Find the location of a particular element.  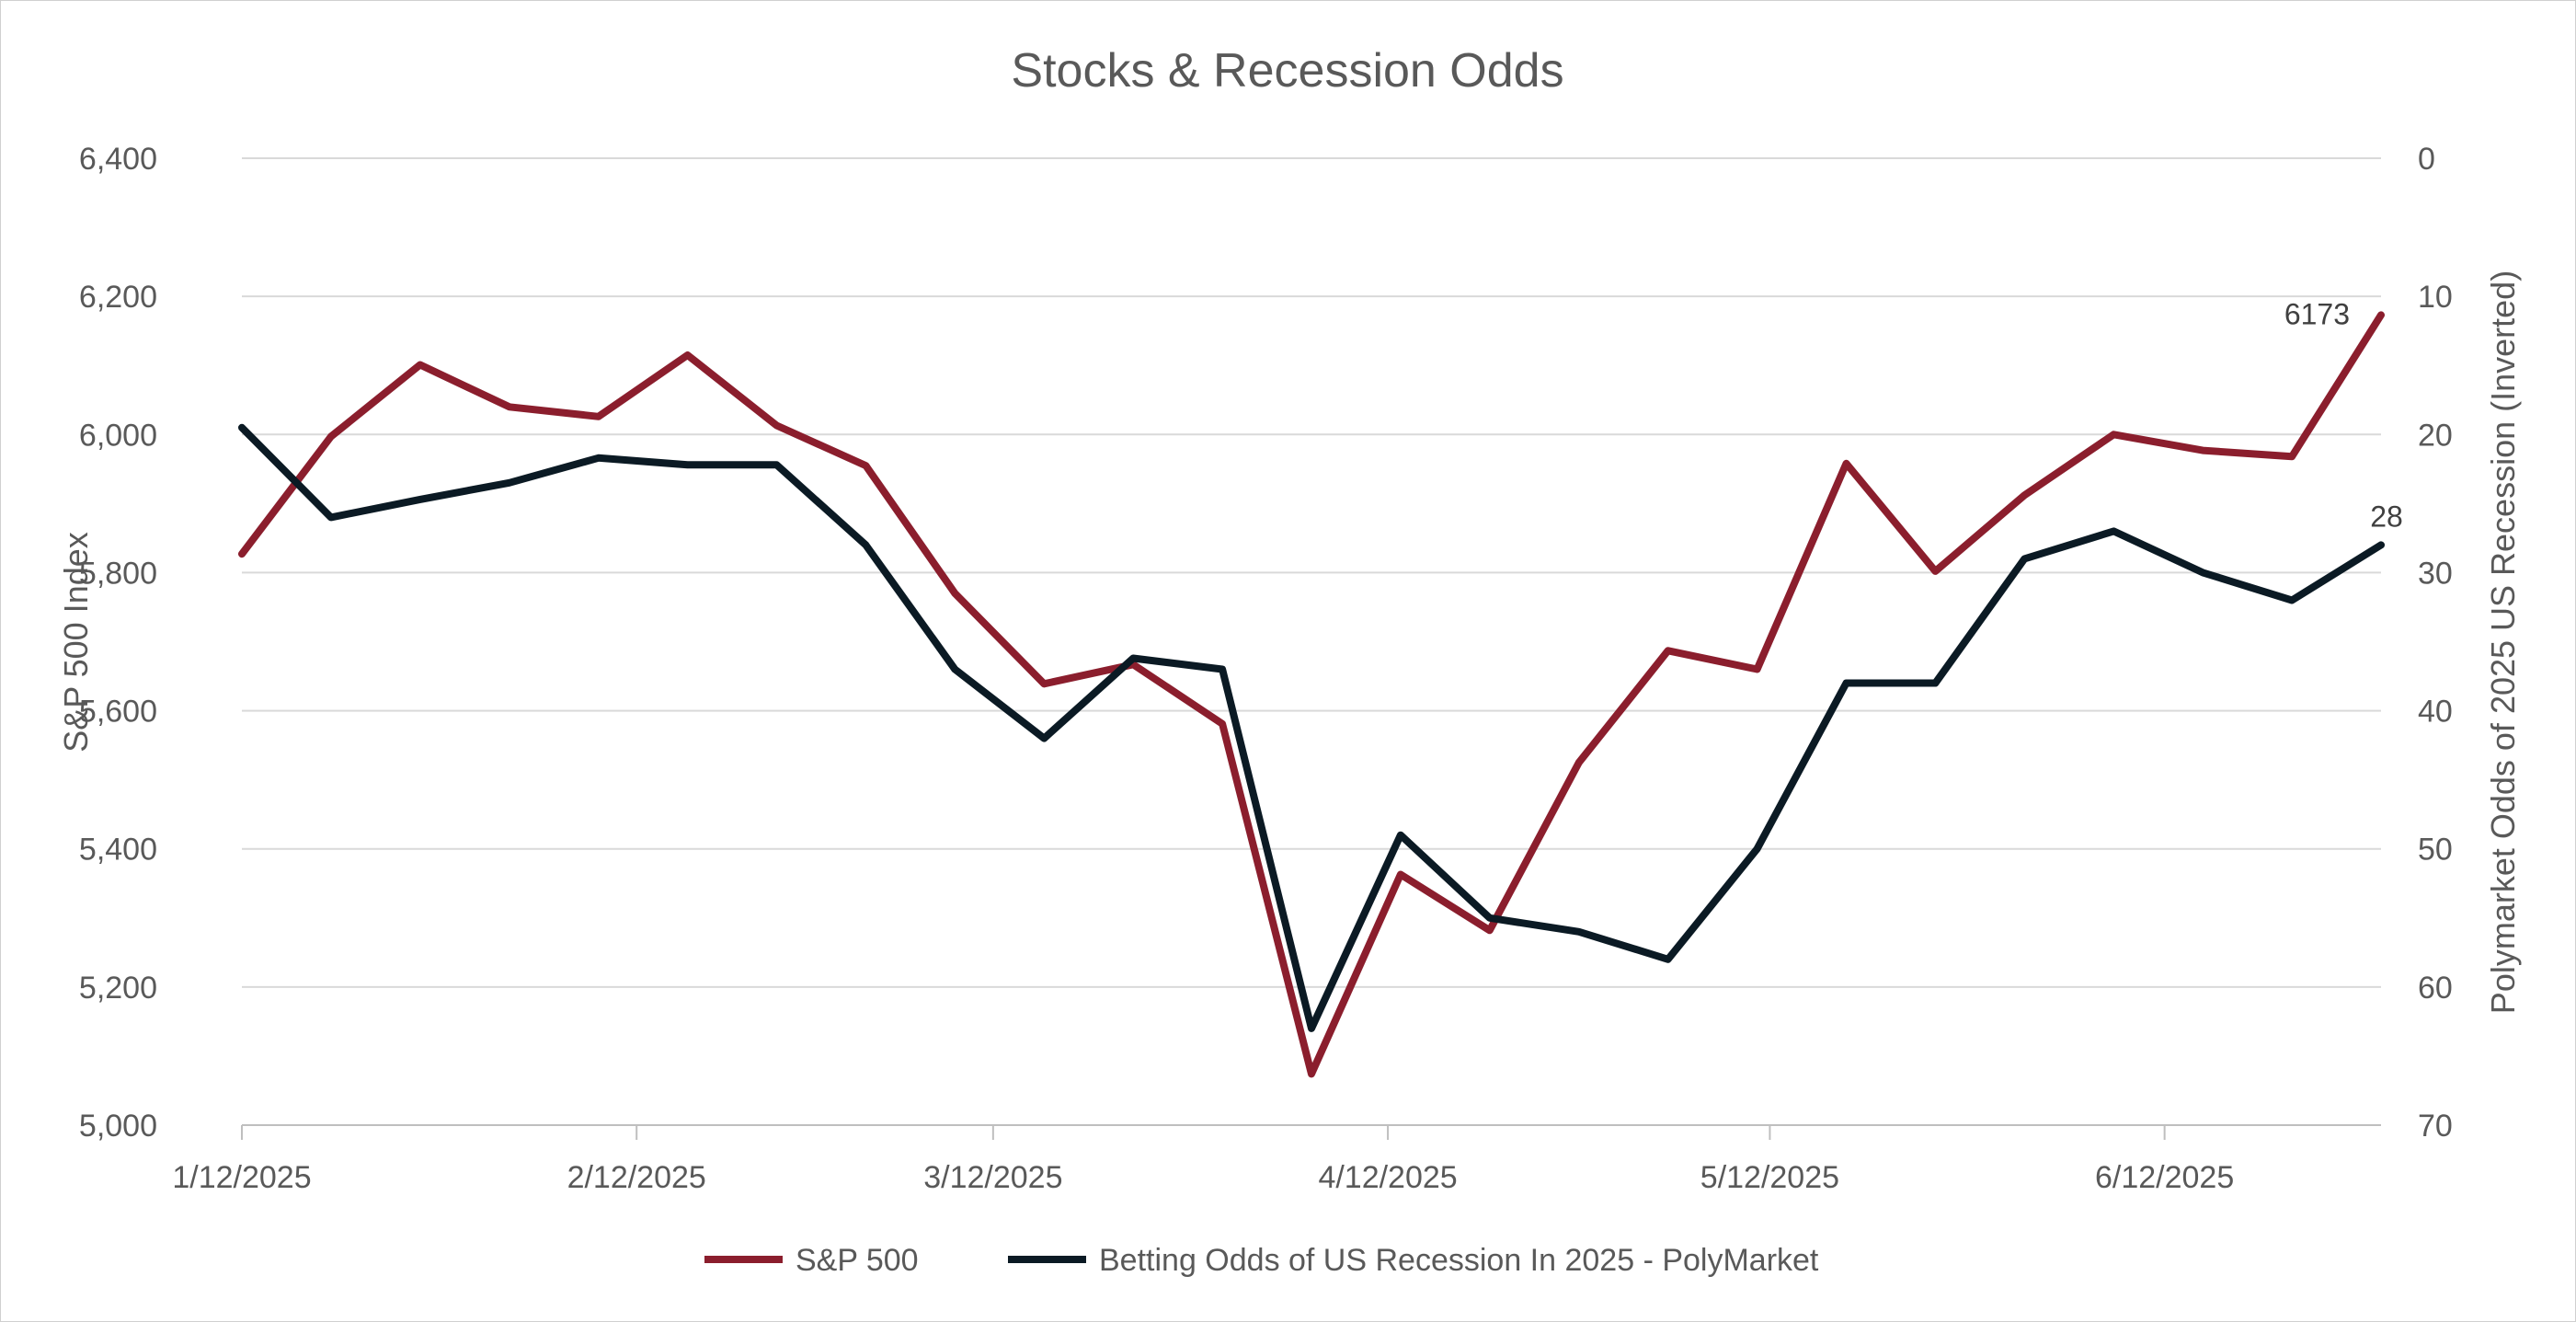

left-axis-title: S&P 500 Index is located at coordinates (76, 642).